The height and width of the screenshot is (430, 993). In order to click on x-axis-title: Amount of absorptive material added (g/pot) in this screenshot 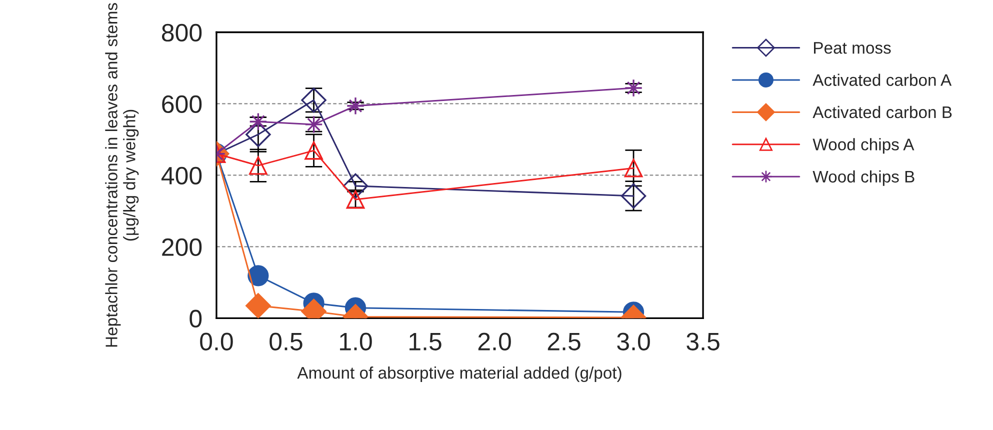, I will do `click(459, 374)`.